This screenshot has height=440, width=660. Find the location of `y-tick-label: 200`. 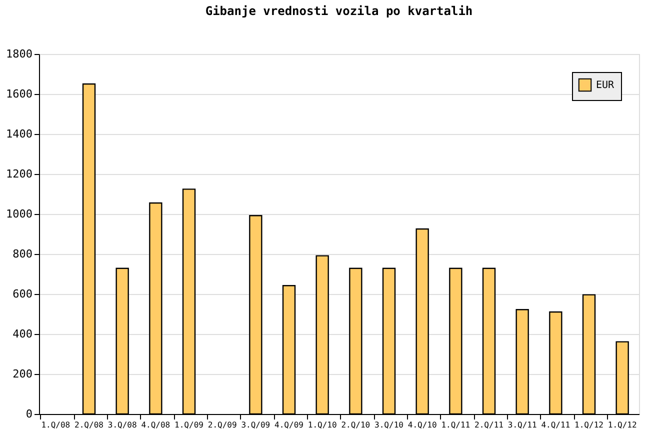

y-tick-label: 200 is located at coordinates (22, 374).